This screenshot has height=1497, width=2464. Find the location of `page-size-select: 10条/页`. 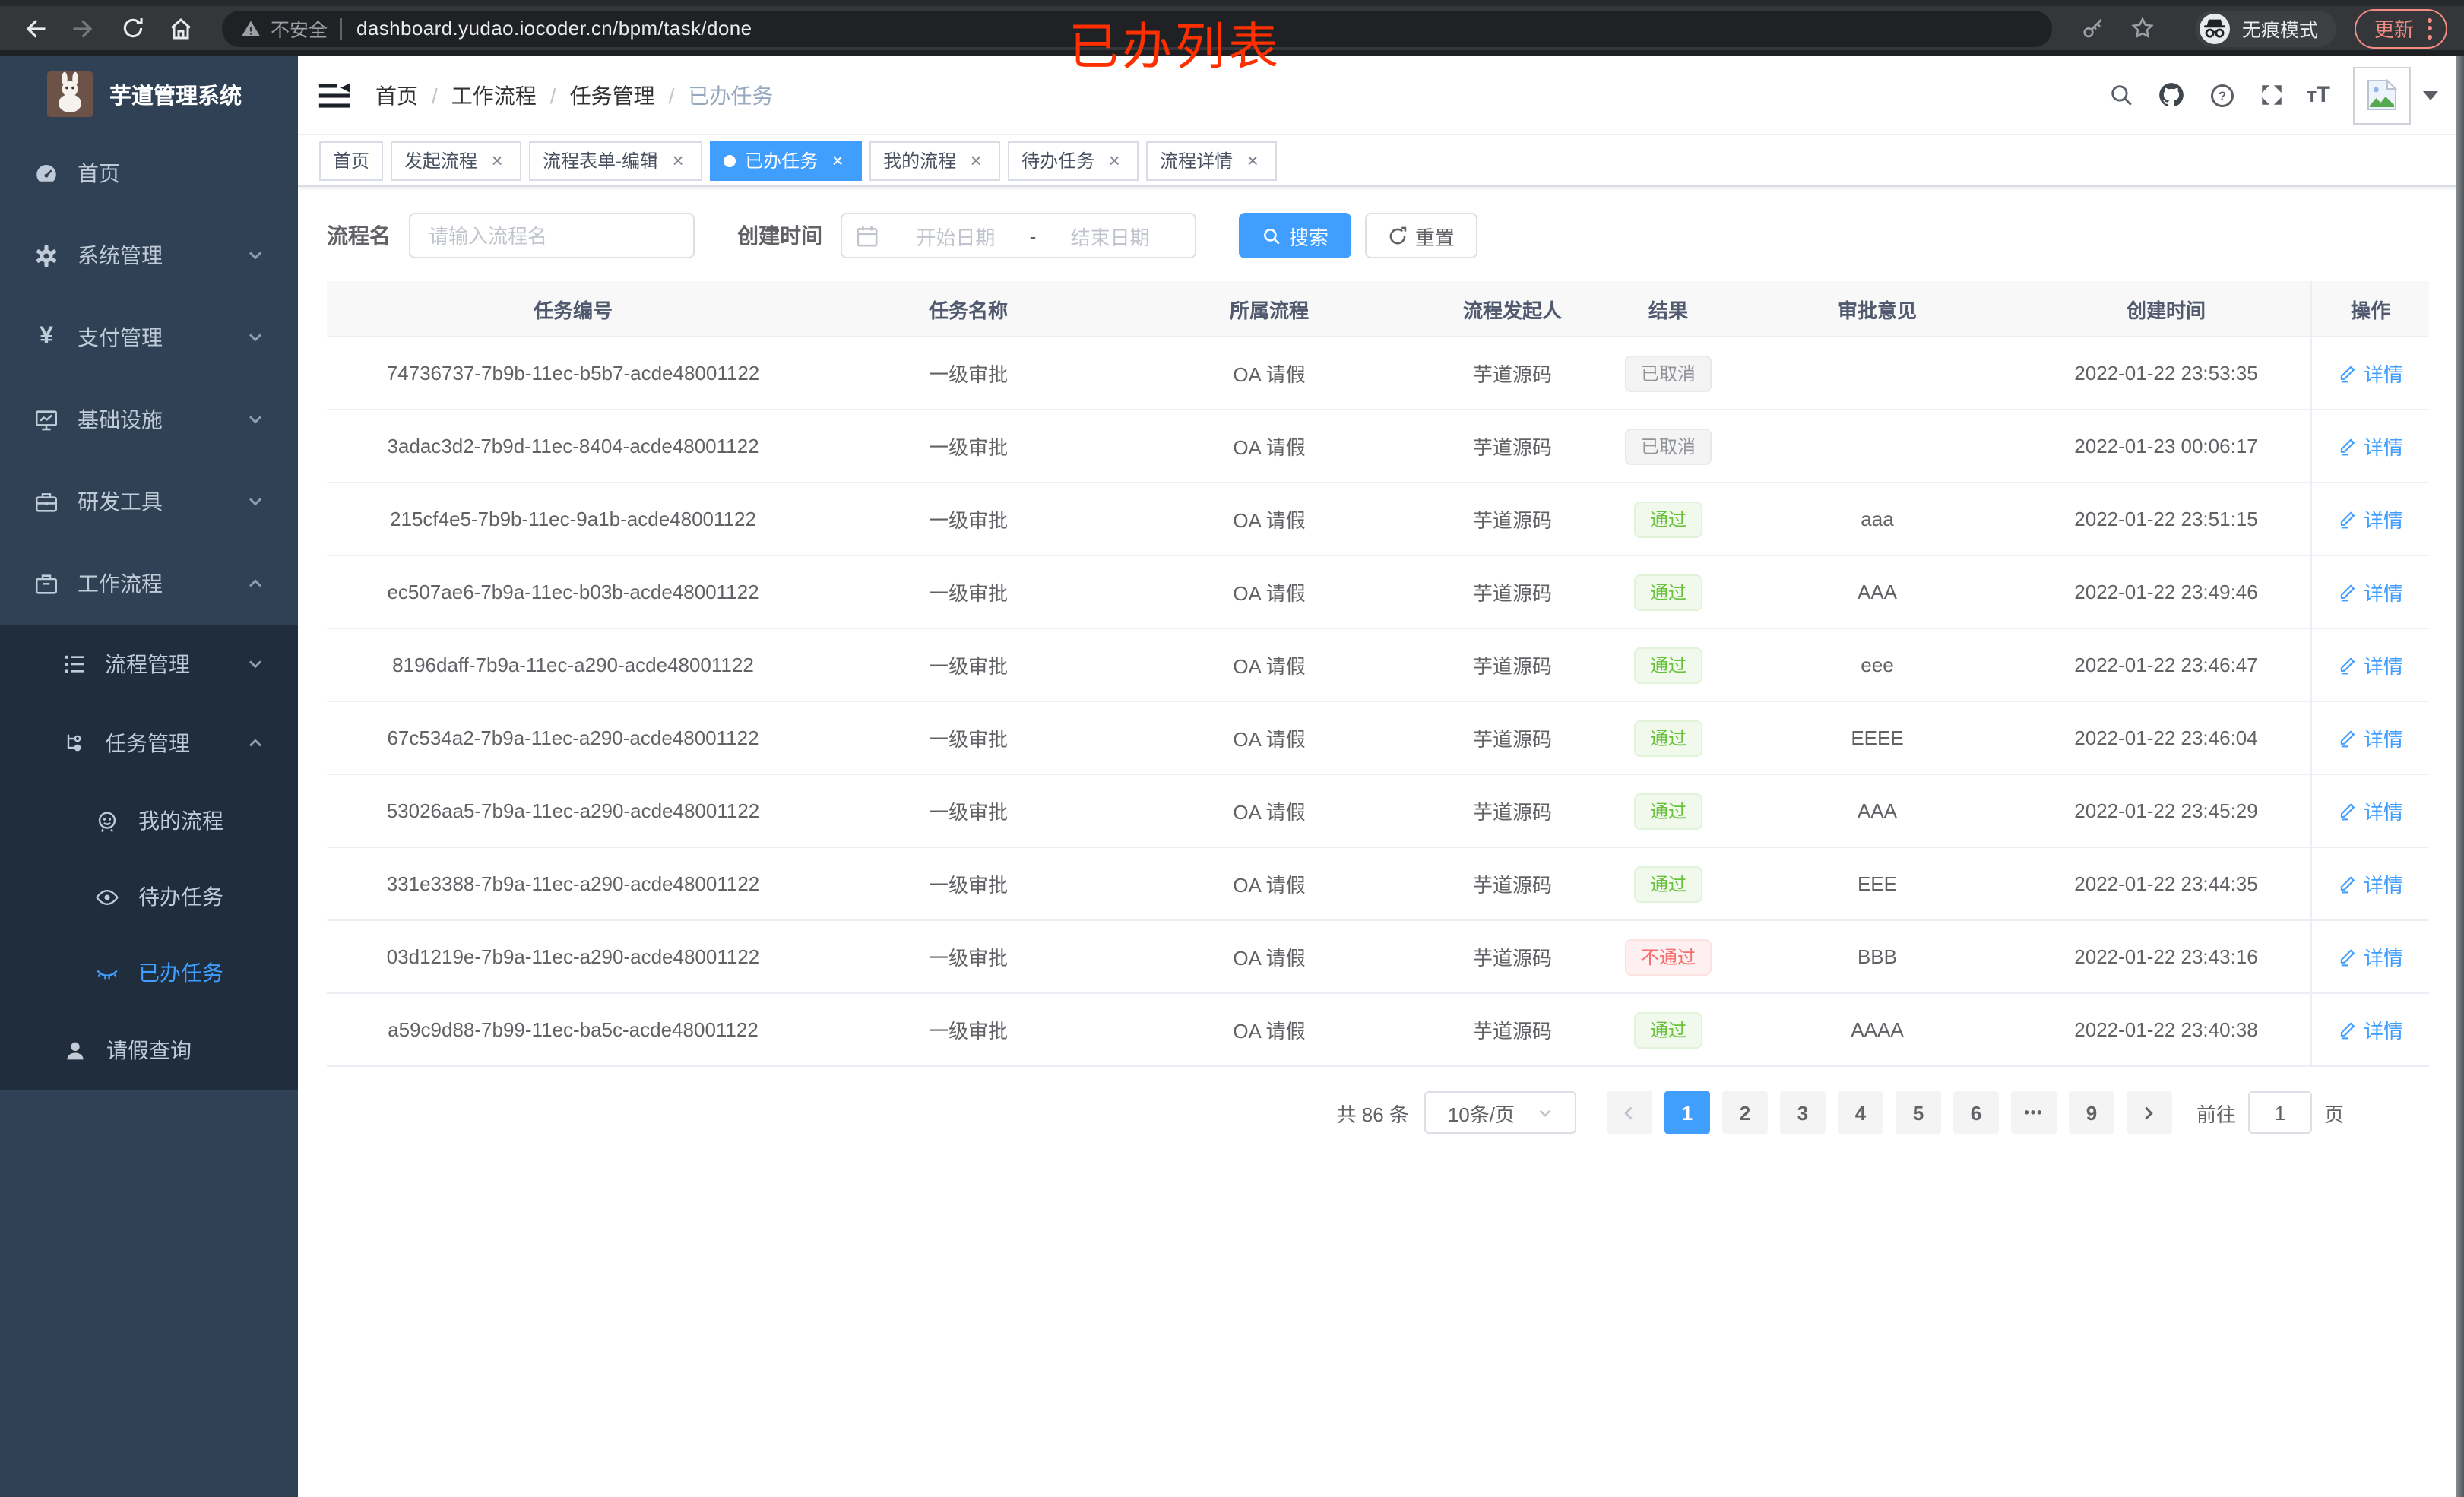

page-size-select: 10条/页 is located at coordinates (1500, 1112).